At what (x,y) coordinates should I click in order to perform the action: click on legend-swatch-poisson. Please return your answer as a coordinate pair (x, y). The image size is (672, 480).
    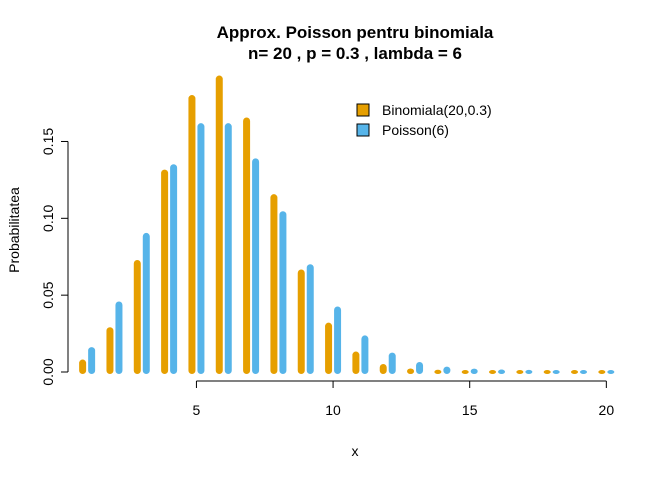
    Looking at the image, I should click on (363, 130).